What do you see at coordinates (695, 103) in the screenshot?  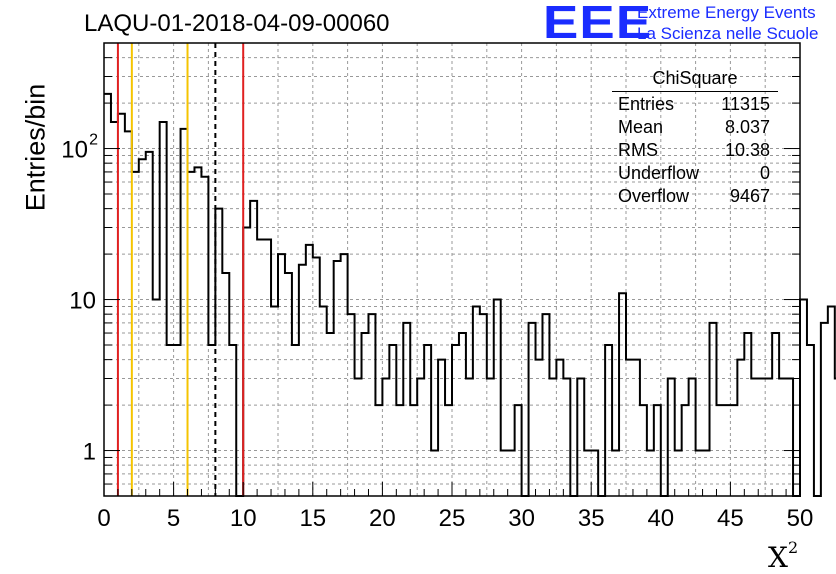 I see `stats-row-entries: Entries 11315` at bounding box center [695, 103].